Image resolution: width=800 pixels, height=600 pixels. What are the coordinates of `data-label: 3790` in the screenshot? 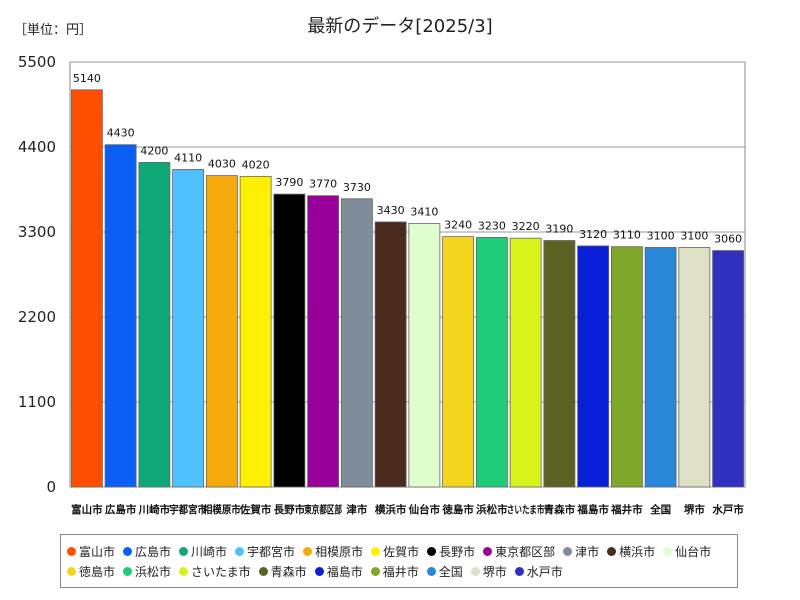 It's located at (289, 182).